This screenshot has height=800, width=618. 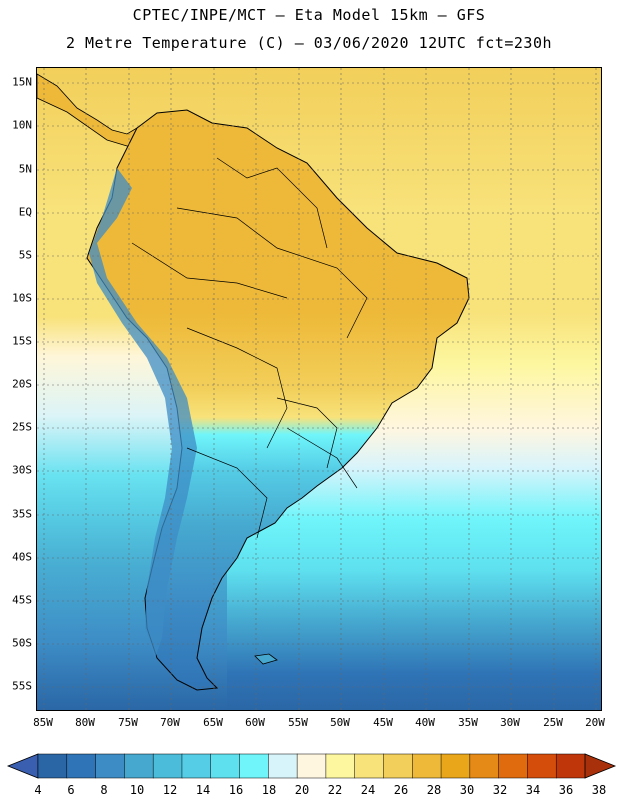 What do you see at coordinates (595, 722) in the screenshot?
I see `lon-label: 20W` at bounding box center [595, 722].